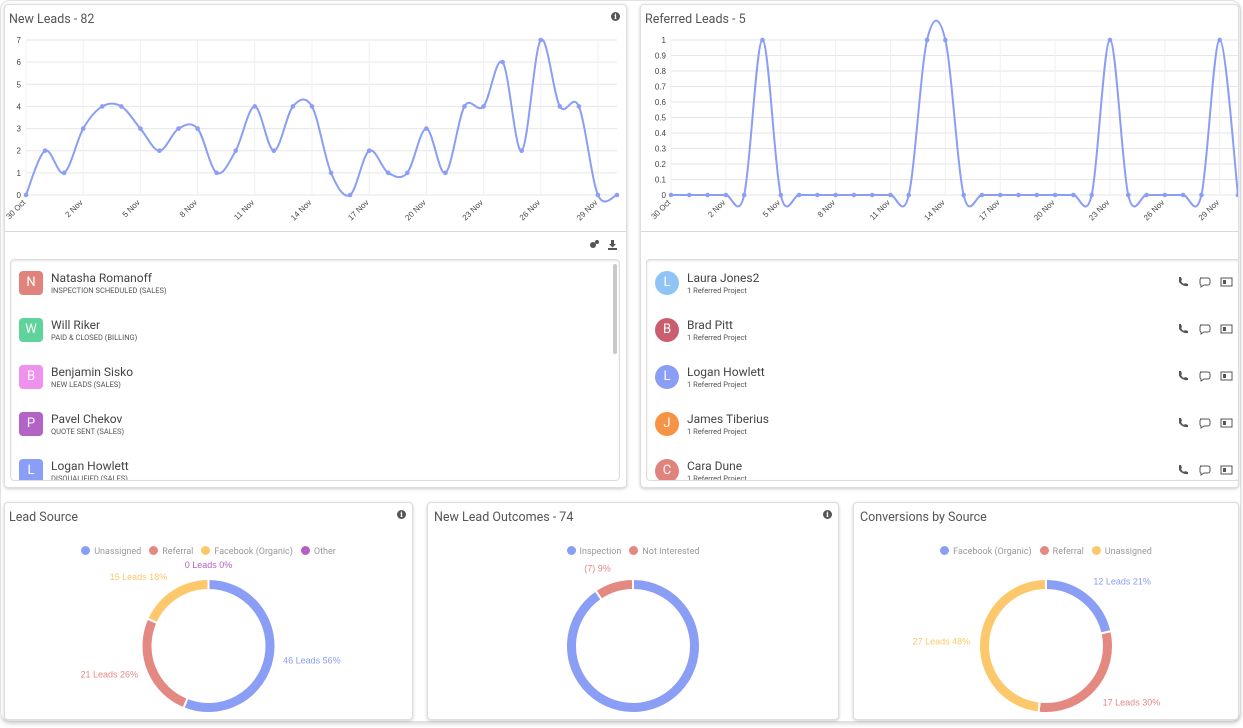 This screenshot has width=1243, height=728. Describe the element at coordinates (76, 325) in the screenshot. I see `lead-name: Will Riker` at that location.